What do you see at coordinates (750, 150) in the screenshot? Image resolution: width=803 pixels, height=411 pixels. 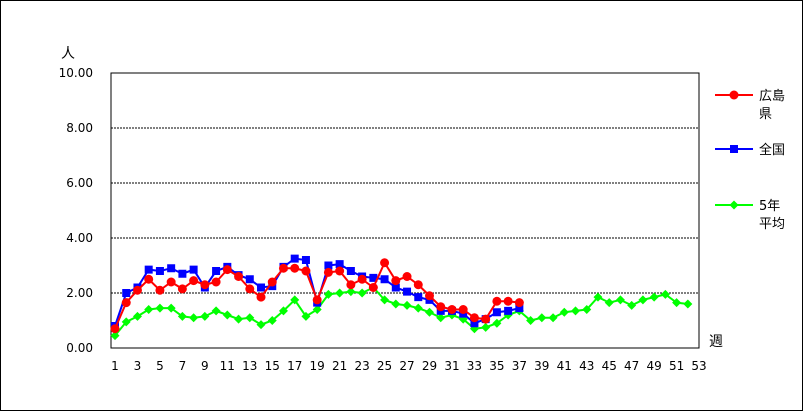 I see `legend-item: 全国` at bounding box center [750, 150].